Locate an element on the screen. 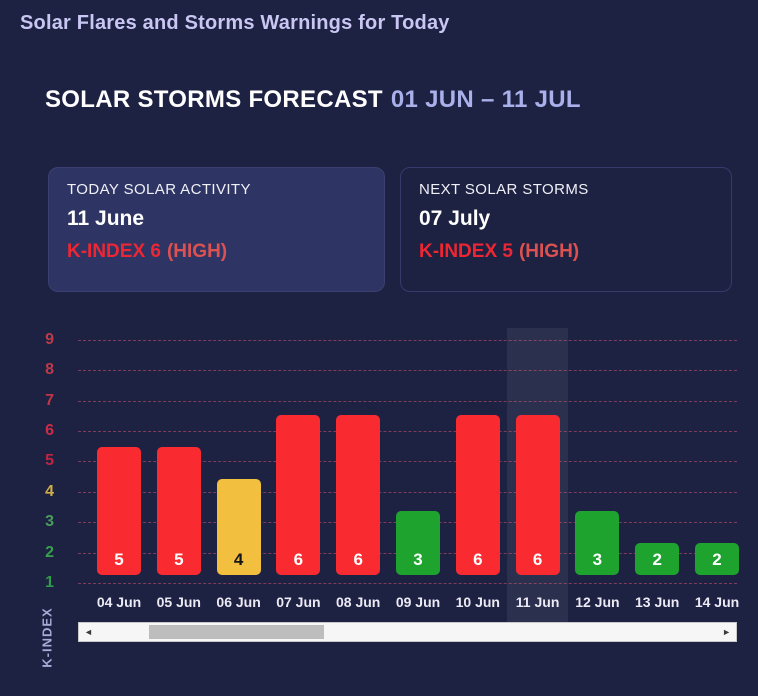  chart-bar-07-jun: 6 is located at coordinates (298, 495).